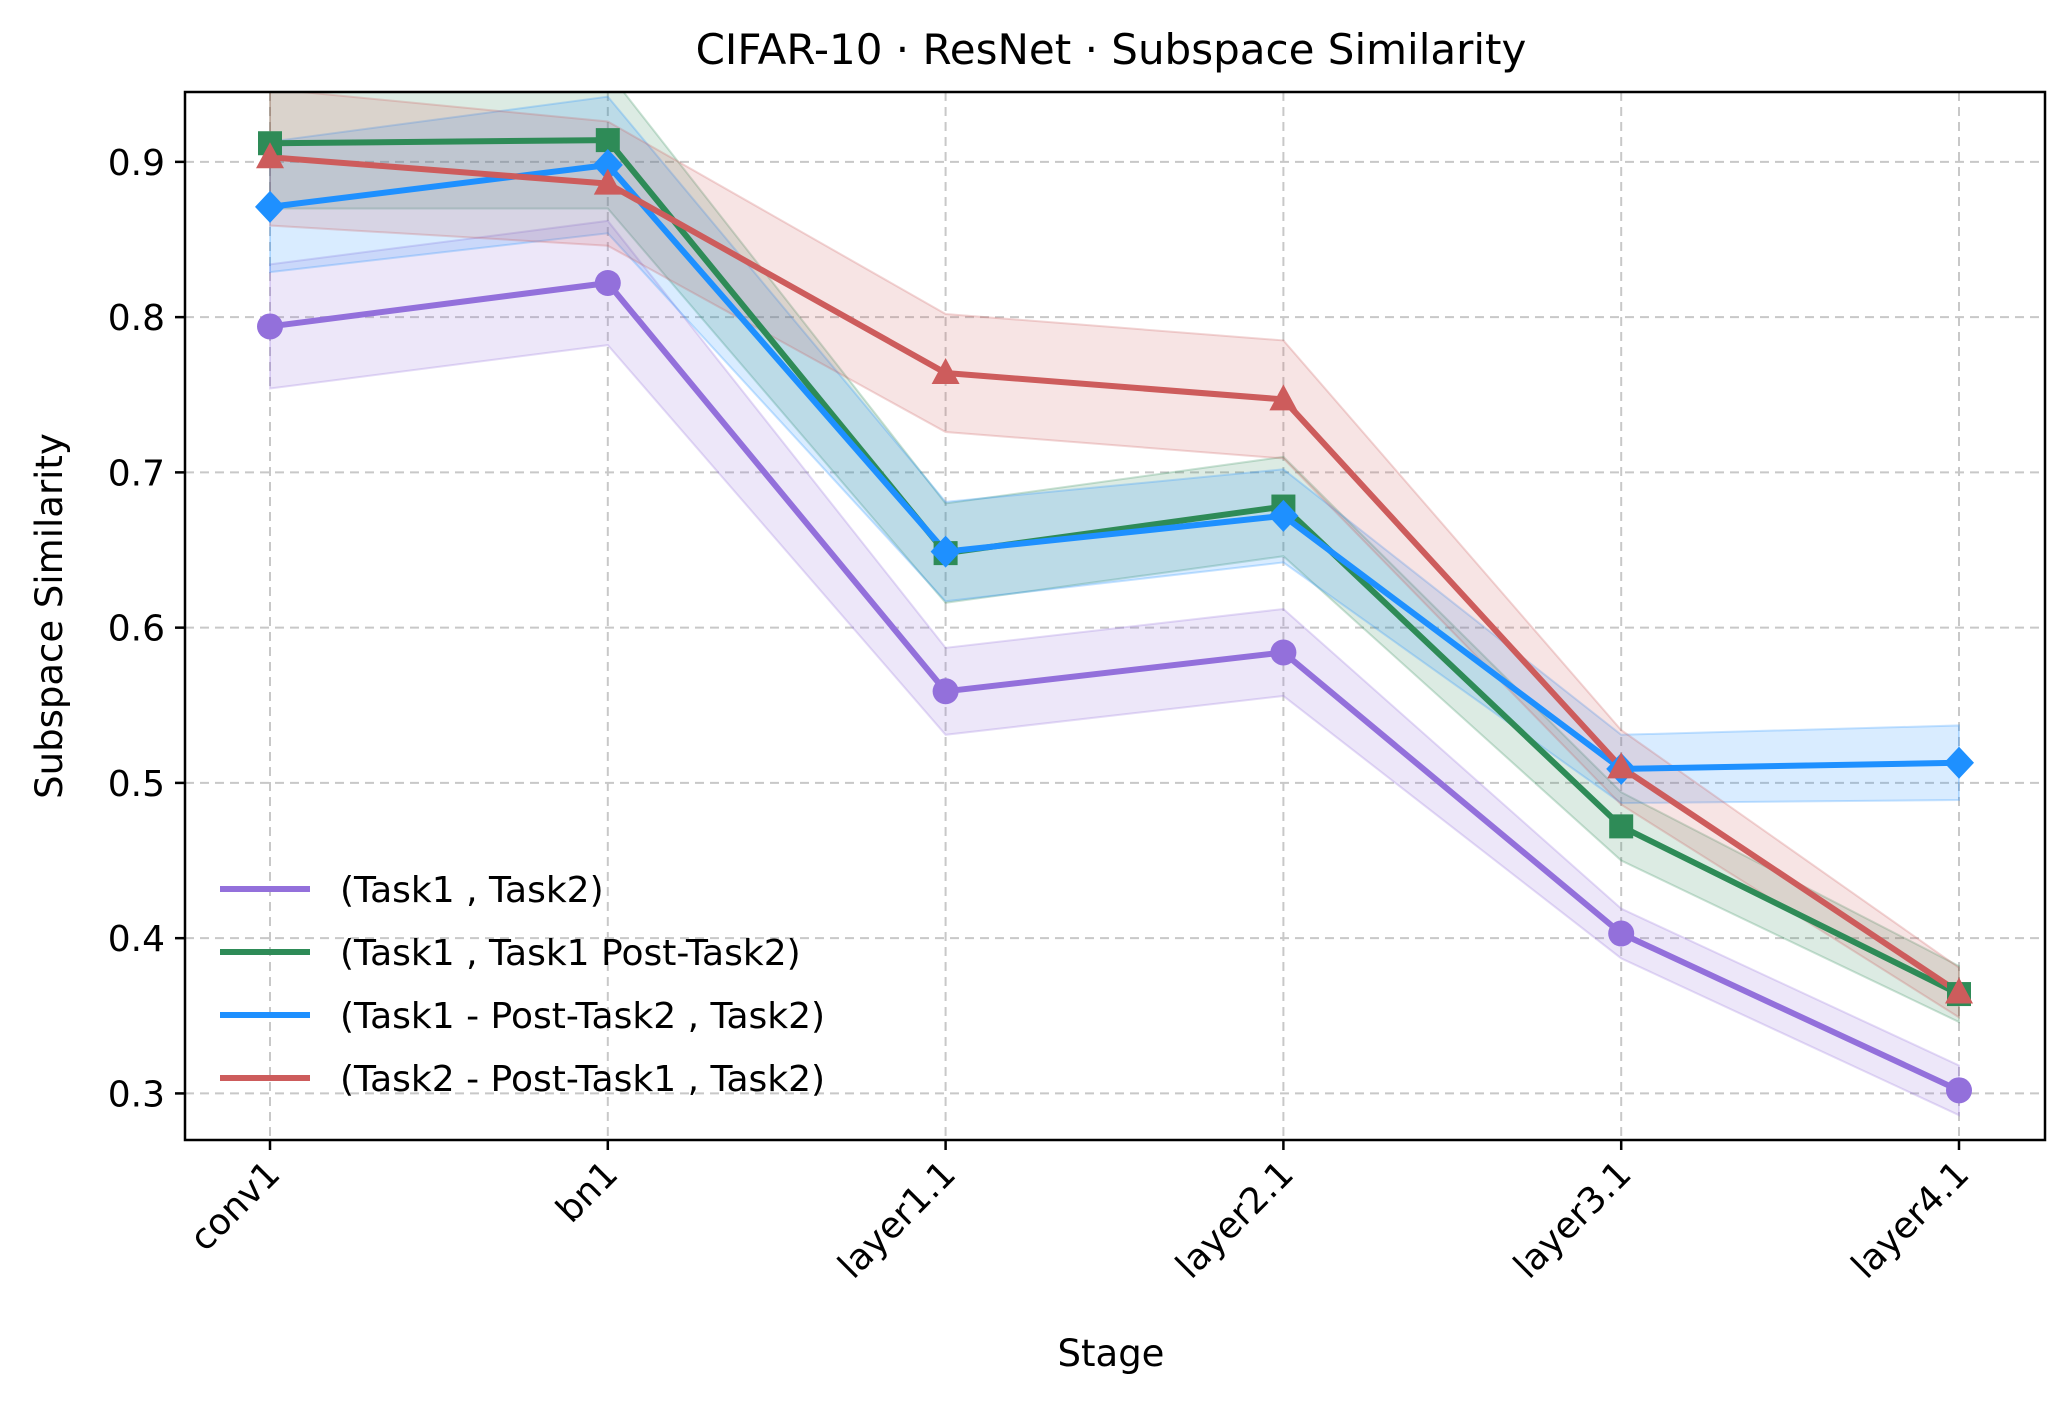 The image size is (2069, 1405). I want to click on legend-item: (Task1 , Task2), so click(412, 890).